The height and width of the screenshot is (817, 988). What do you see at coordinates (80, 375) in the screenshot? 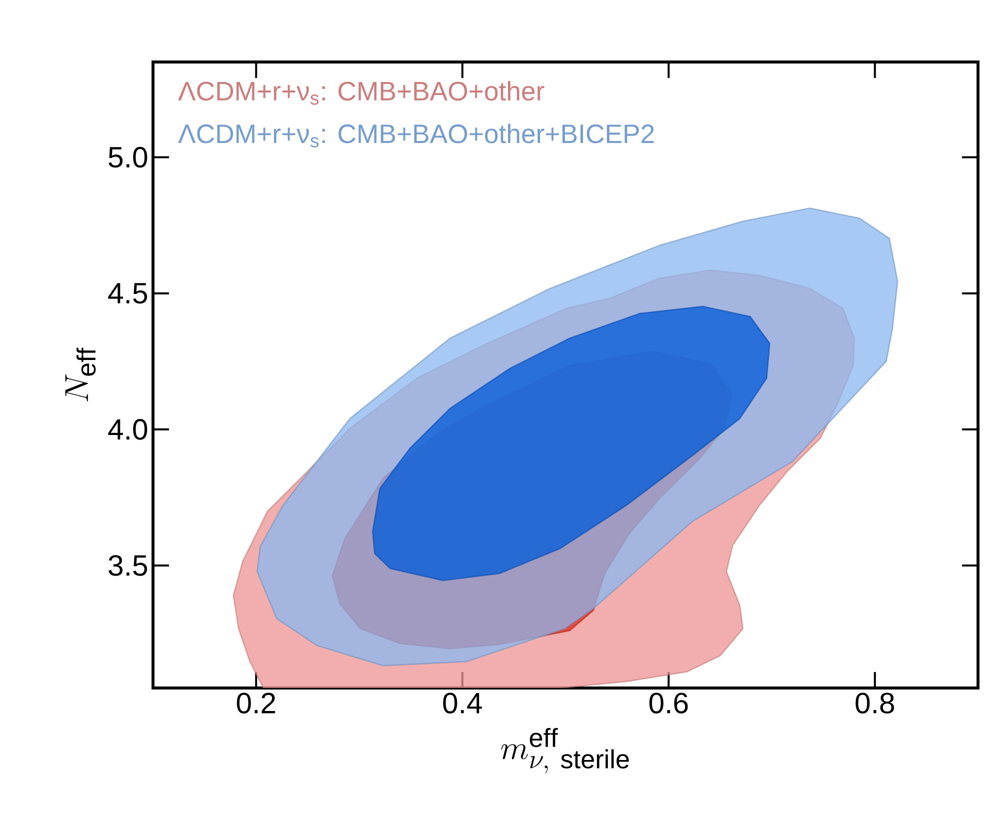
I see `y-axis-title: $N_{\mathrm{eff}}$` at bounding box center [80, 375].